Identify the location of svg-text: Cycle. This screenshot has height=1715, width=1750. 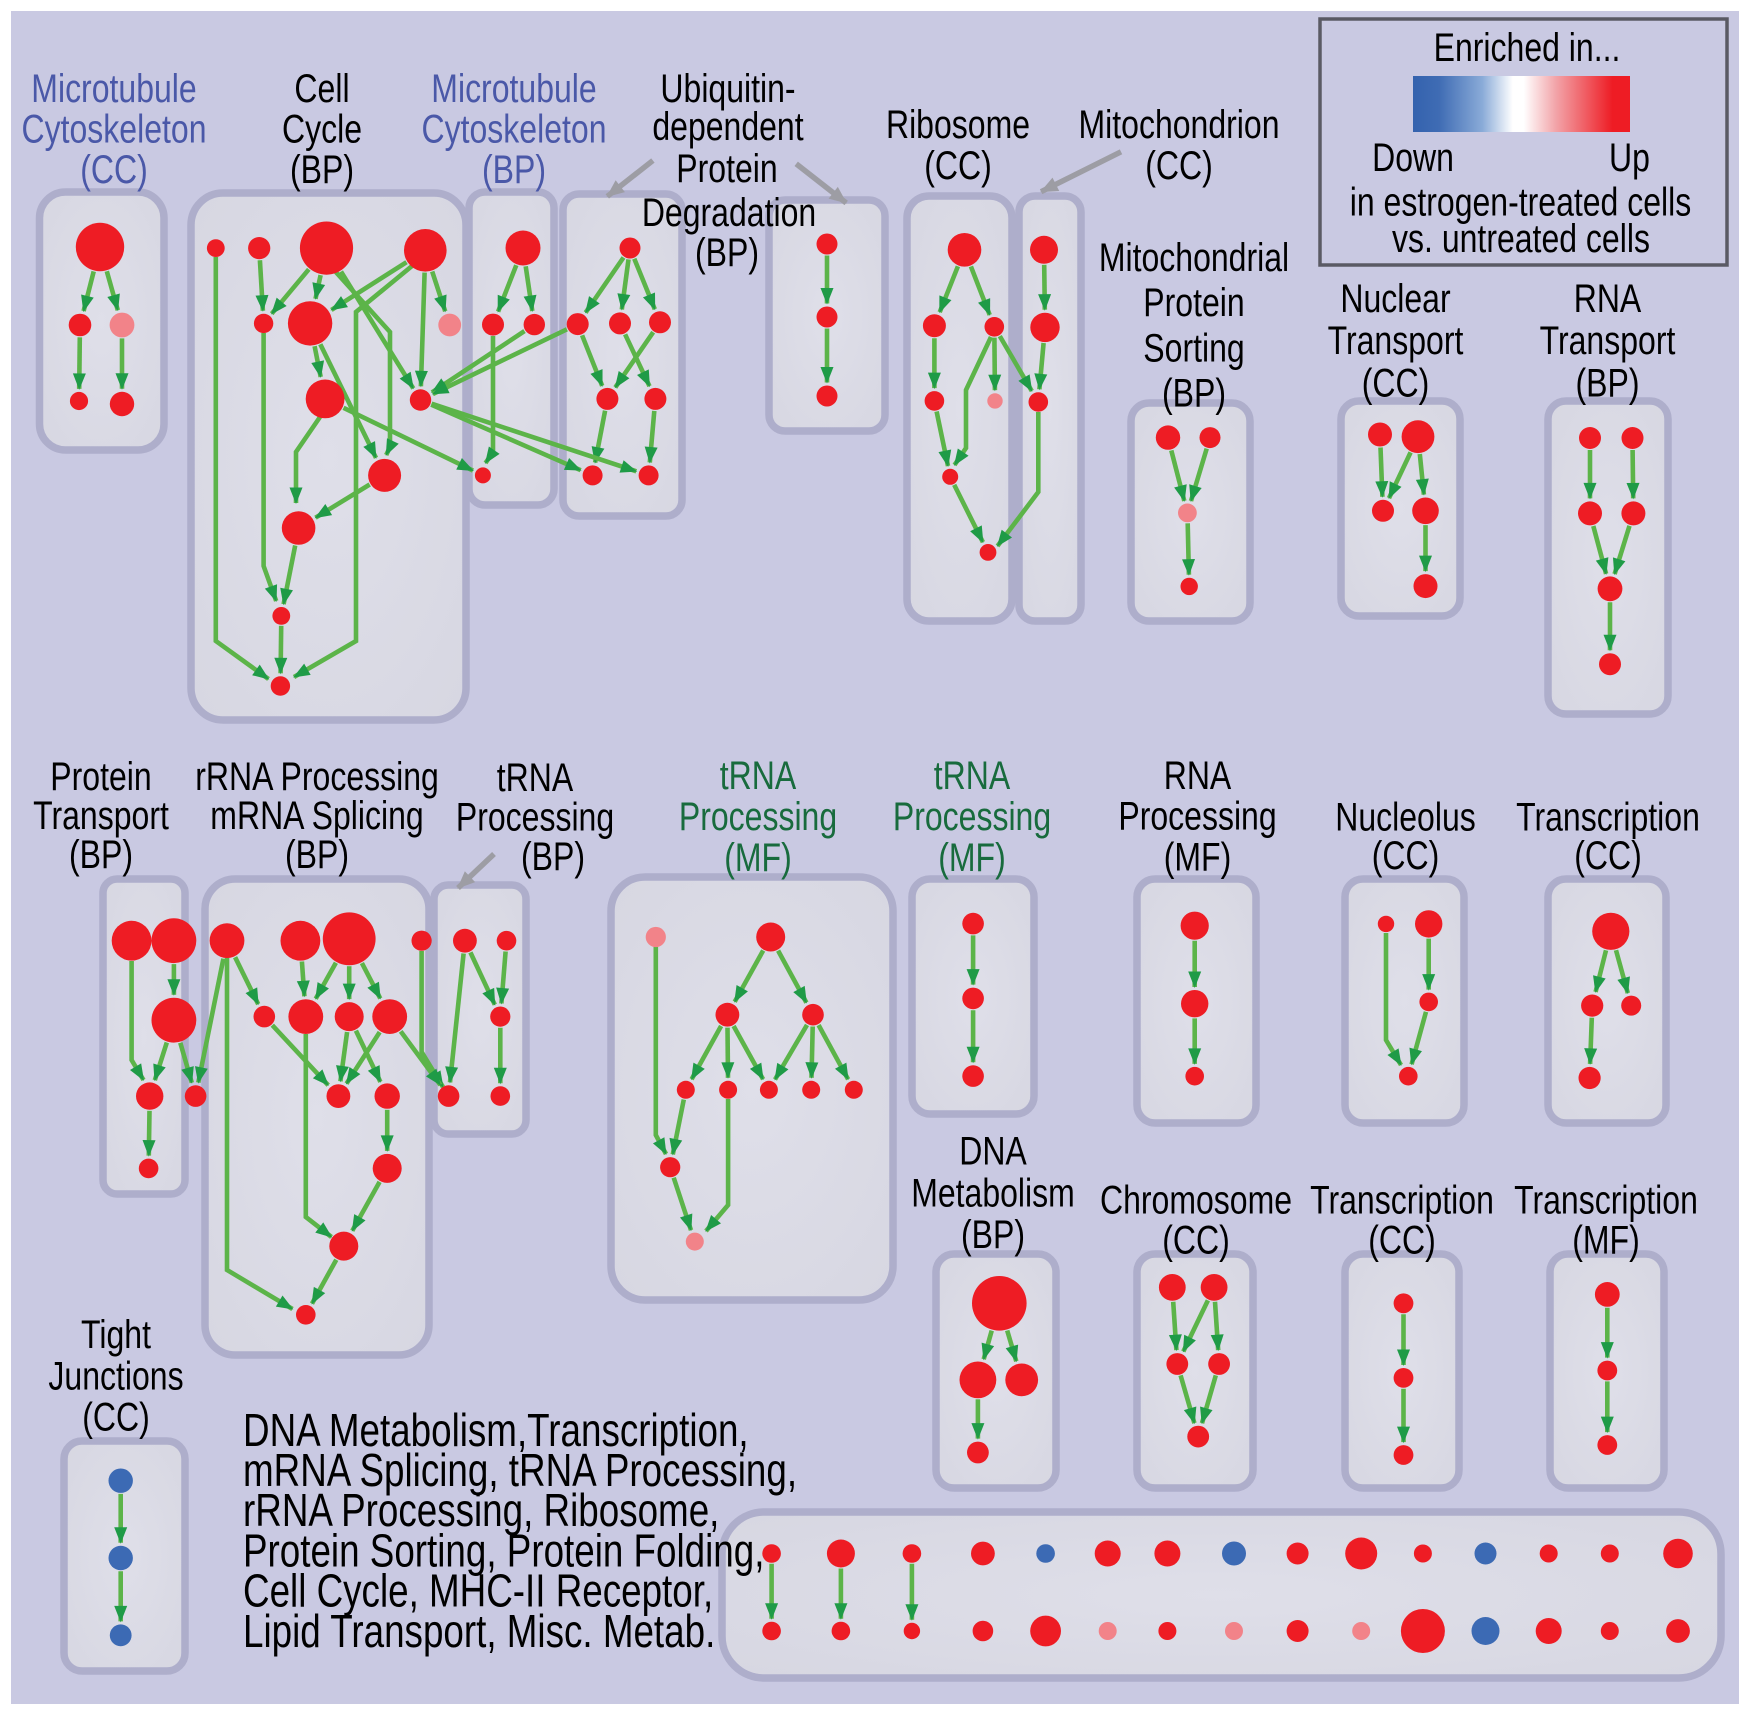
(322, 128).